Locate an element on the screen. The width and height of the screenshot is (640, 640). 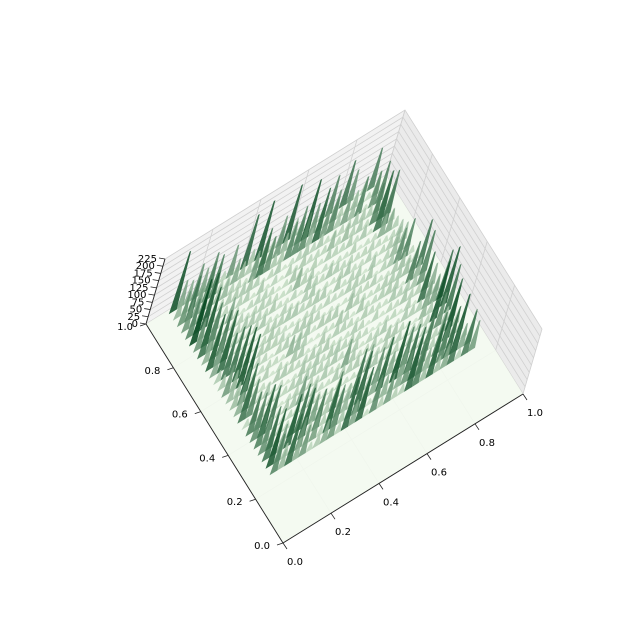
x-axis-line is located at coordinates (403, 468).